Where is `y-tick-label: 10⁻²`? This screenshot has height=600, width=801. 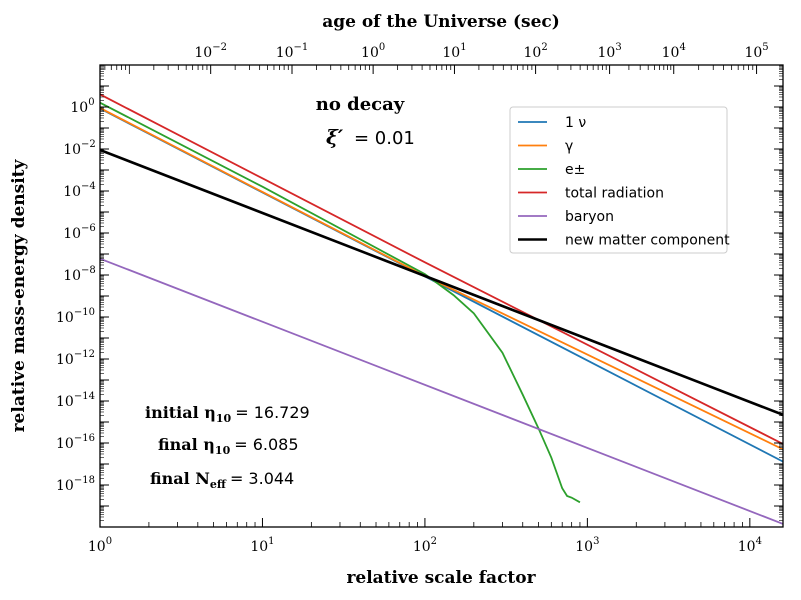
y-tick-label: 10⁻² is located at coordinates (79, 148).